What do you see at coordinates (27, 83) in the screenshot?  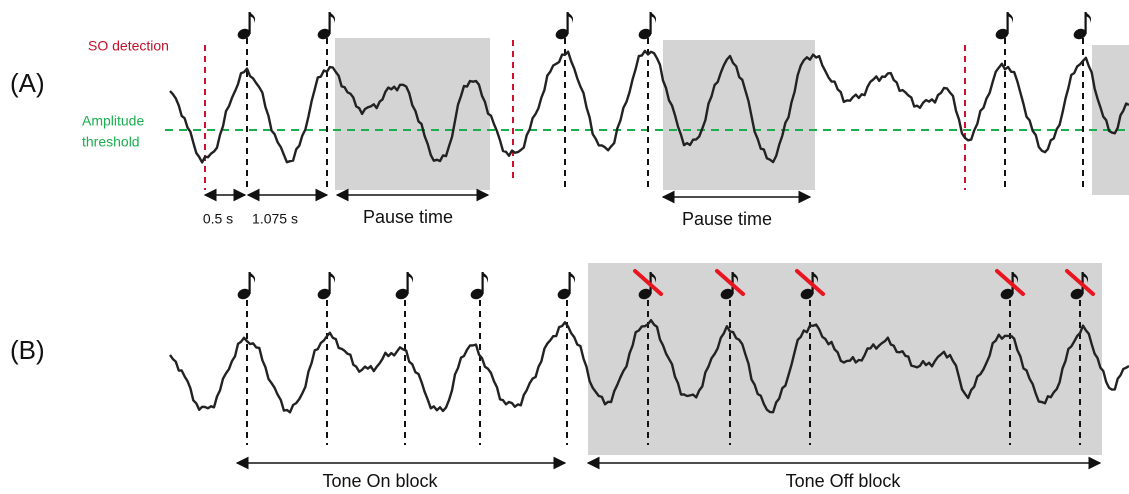 I see `panel-label: (A)` at bounding box center [27, 83].